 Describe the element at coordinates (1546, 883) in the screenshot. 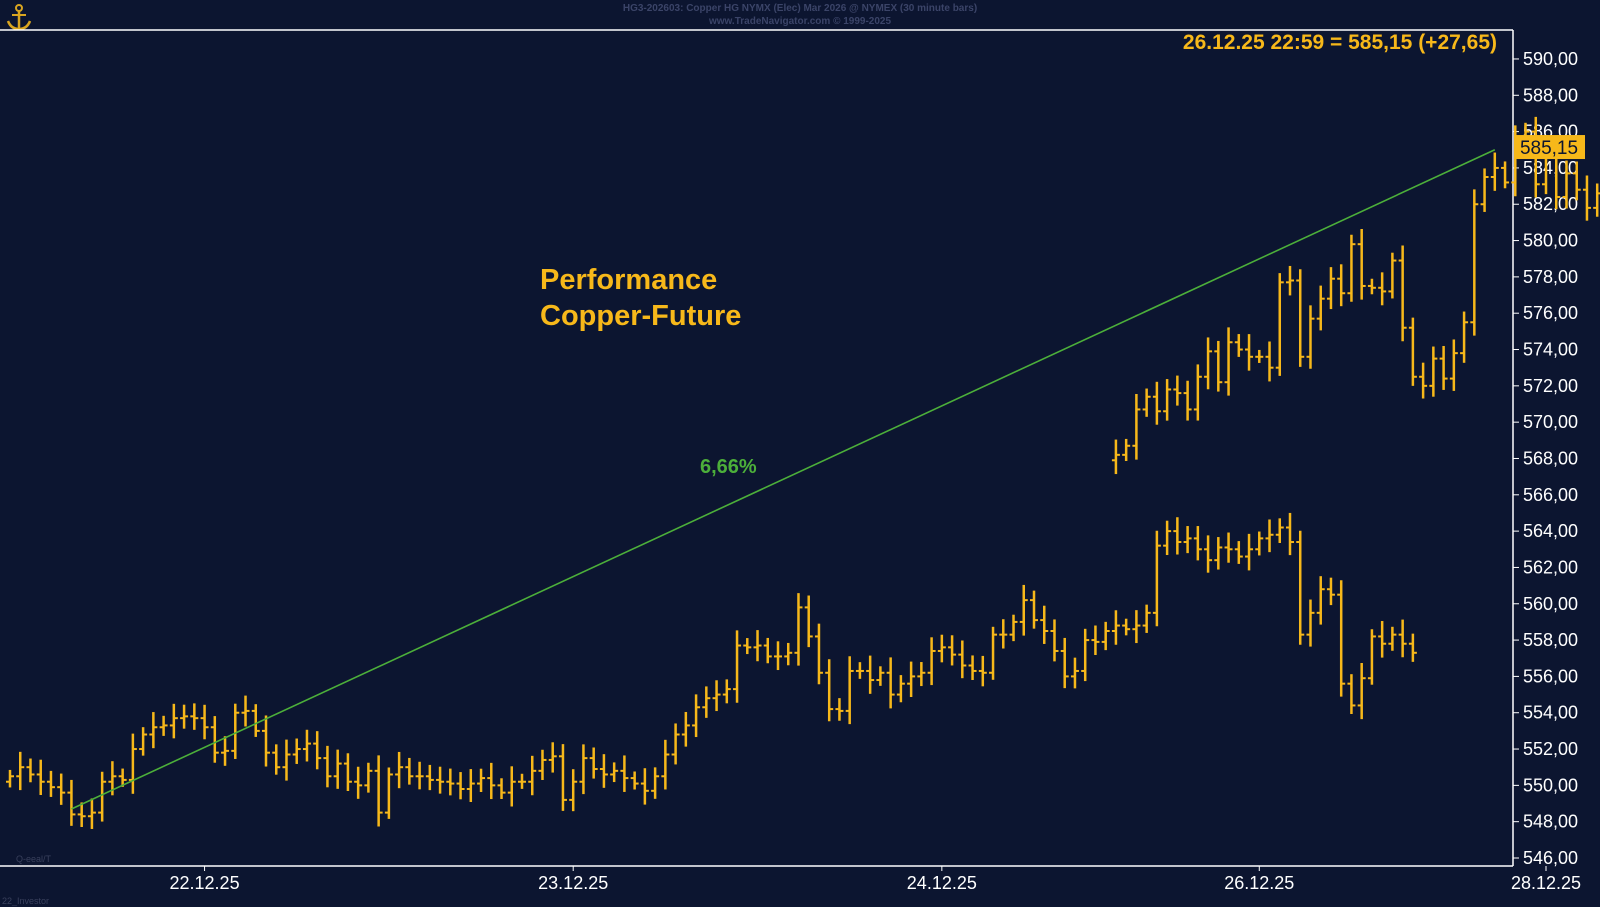

I see `x-tick-label: 28.12.25` at that location.